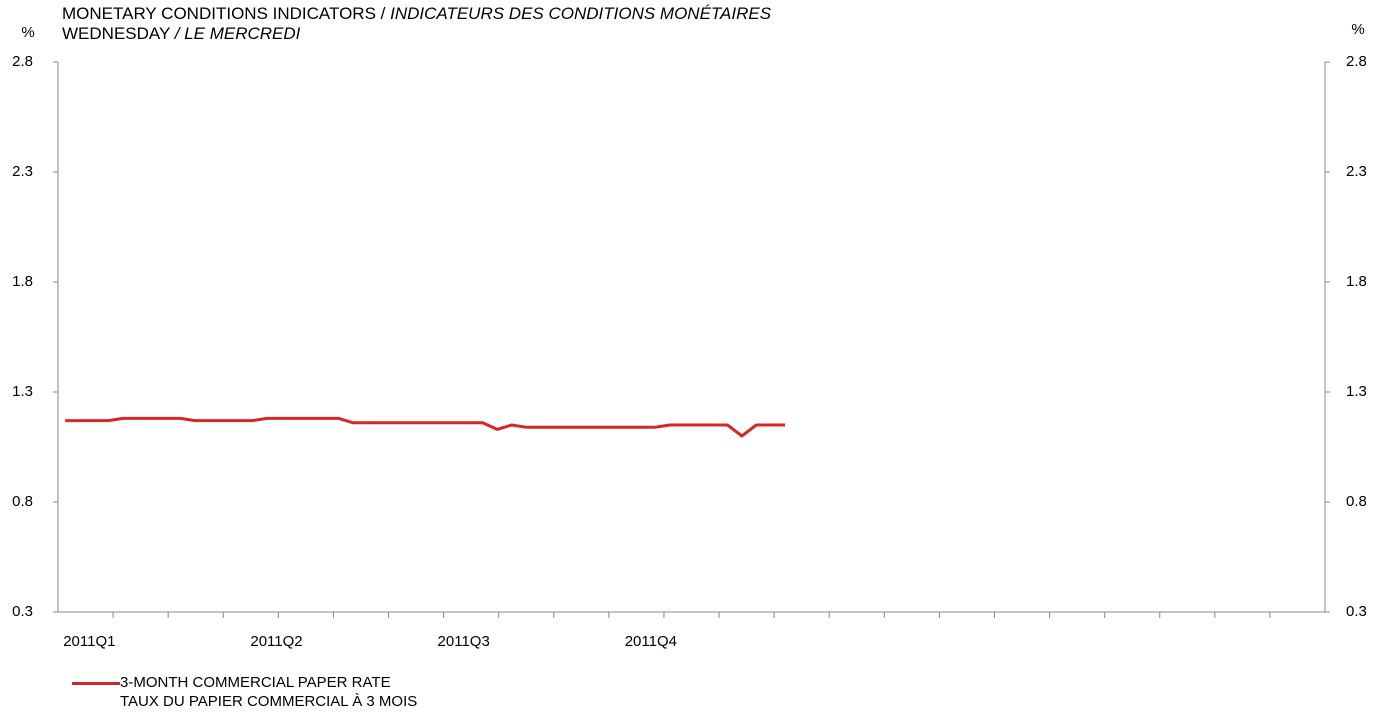  I want to click on series-line, so click(425, 427).